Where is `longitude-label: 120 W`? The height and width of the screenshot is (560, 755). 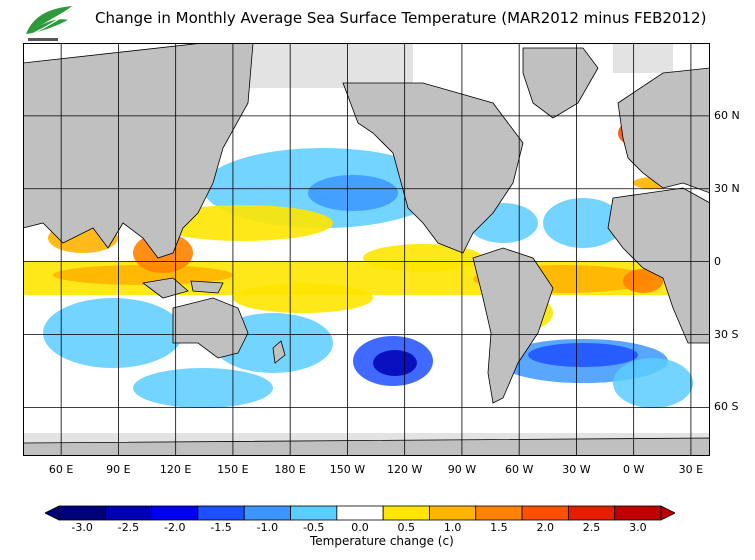
longitude-label: 120 W is located at coordinates (404, 469).